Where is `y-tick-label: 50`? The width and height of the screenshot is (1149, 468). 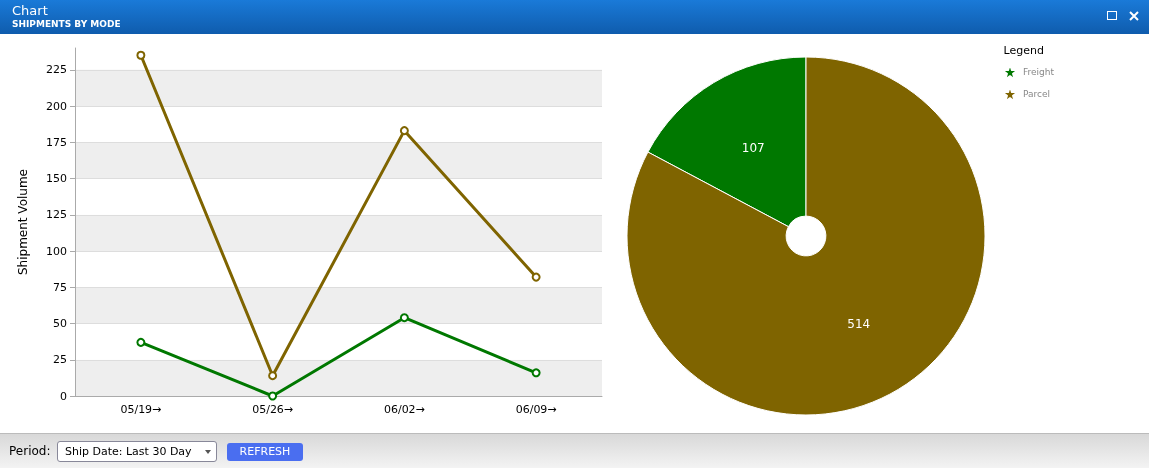
y-tick-label: 50 is located at coordinates (60, 323).